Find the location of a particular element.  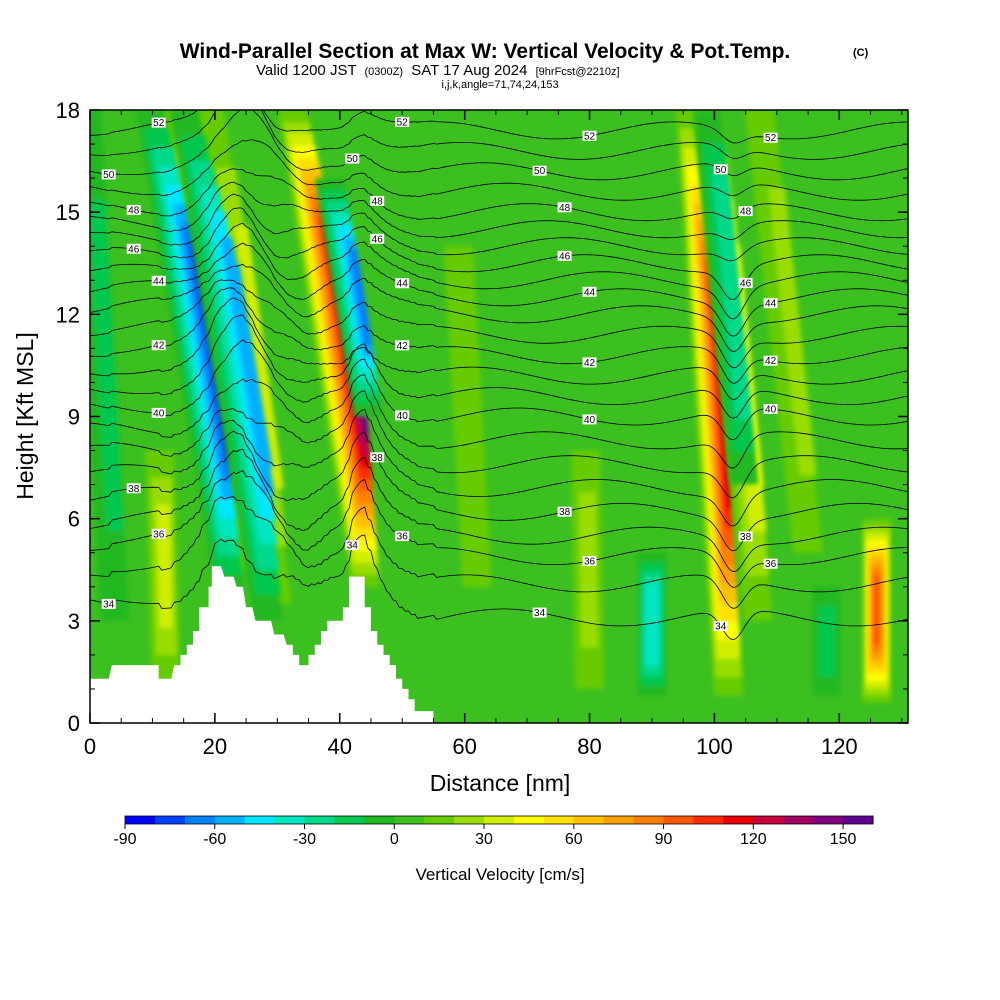

x-tick-label: 40 is located at coordinates (340, 746).